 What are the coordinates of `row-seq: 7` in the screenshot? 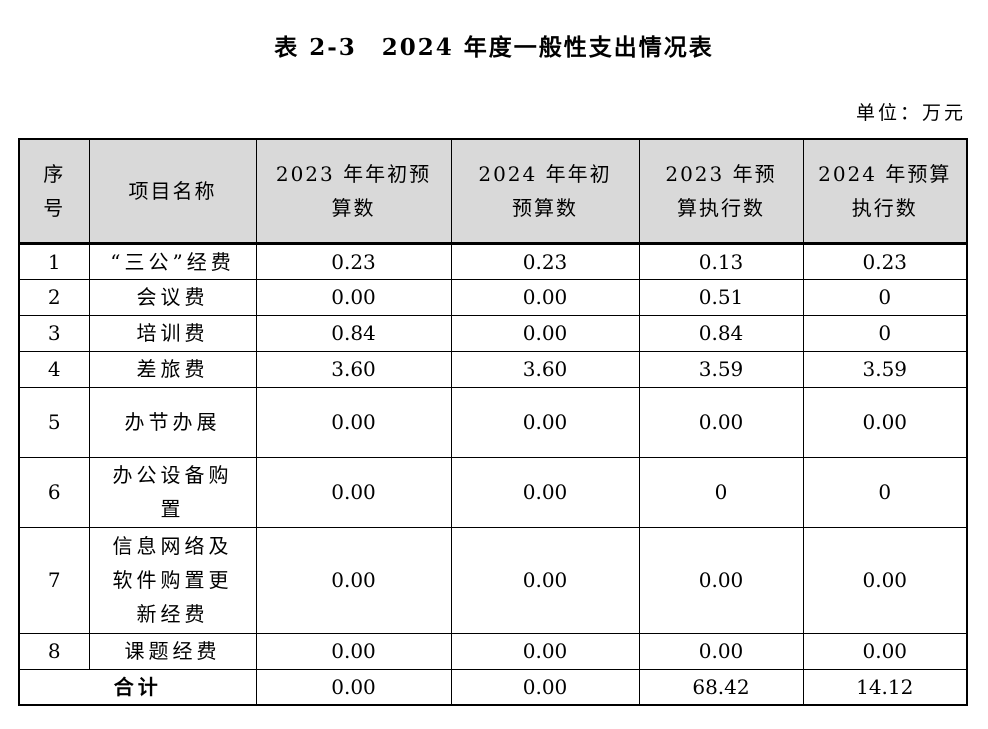 It's located at (54, 580).